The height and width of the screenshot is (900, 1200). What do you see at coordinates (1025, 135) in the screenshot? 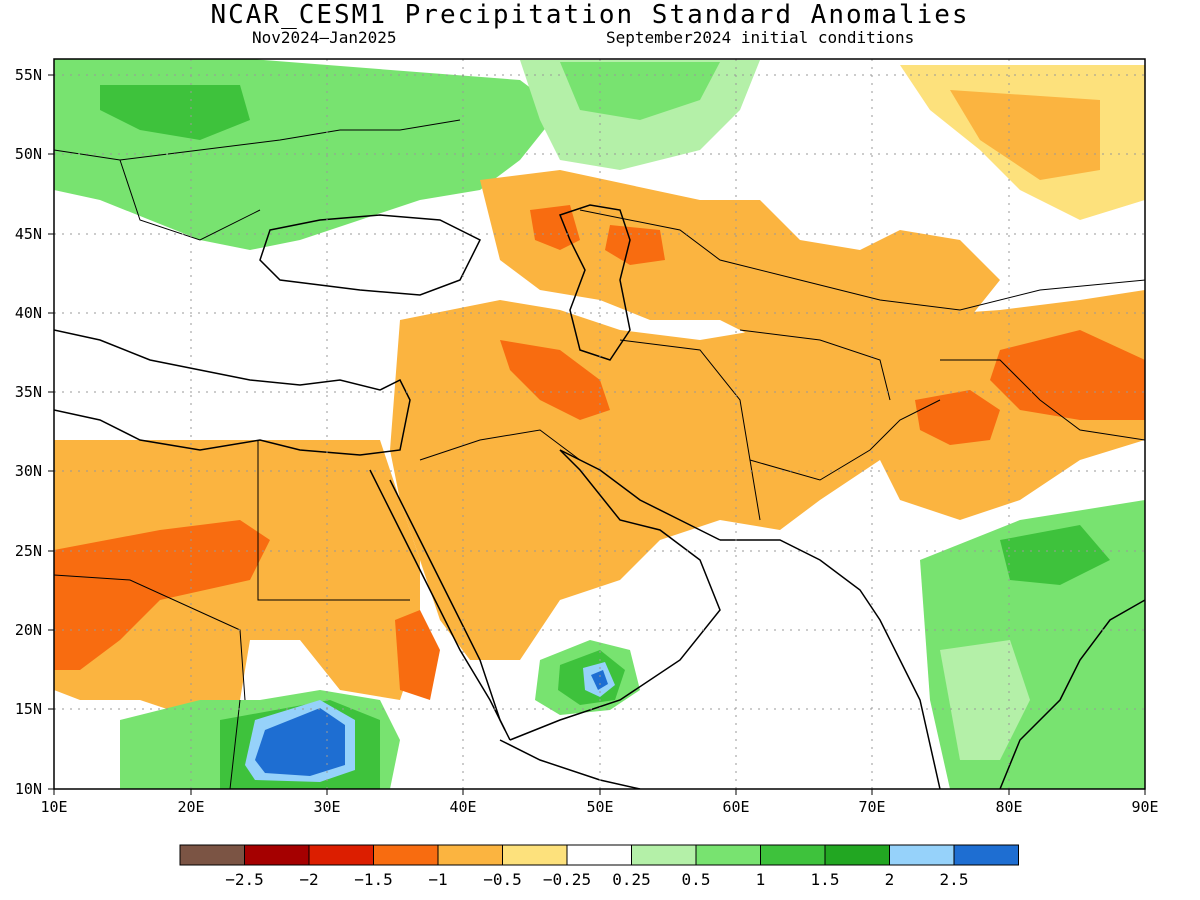
I see `anomaly-zone-northeast-core` at bounding box center [1025, 135].